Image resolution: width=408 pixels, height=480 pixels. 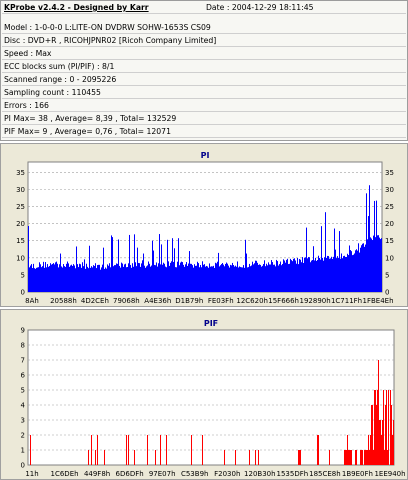 I want to click on y-tick-label: 1, so click(x=23, y=451).